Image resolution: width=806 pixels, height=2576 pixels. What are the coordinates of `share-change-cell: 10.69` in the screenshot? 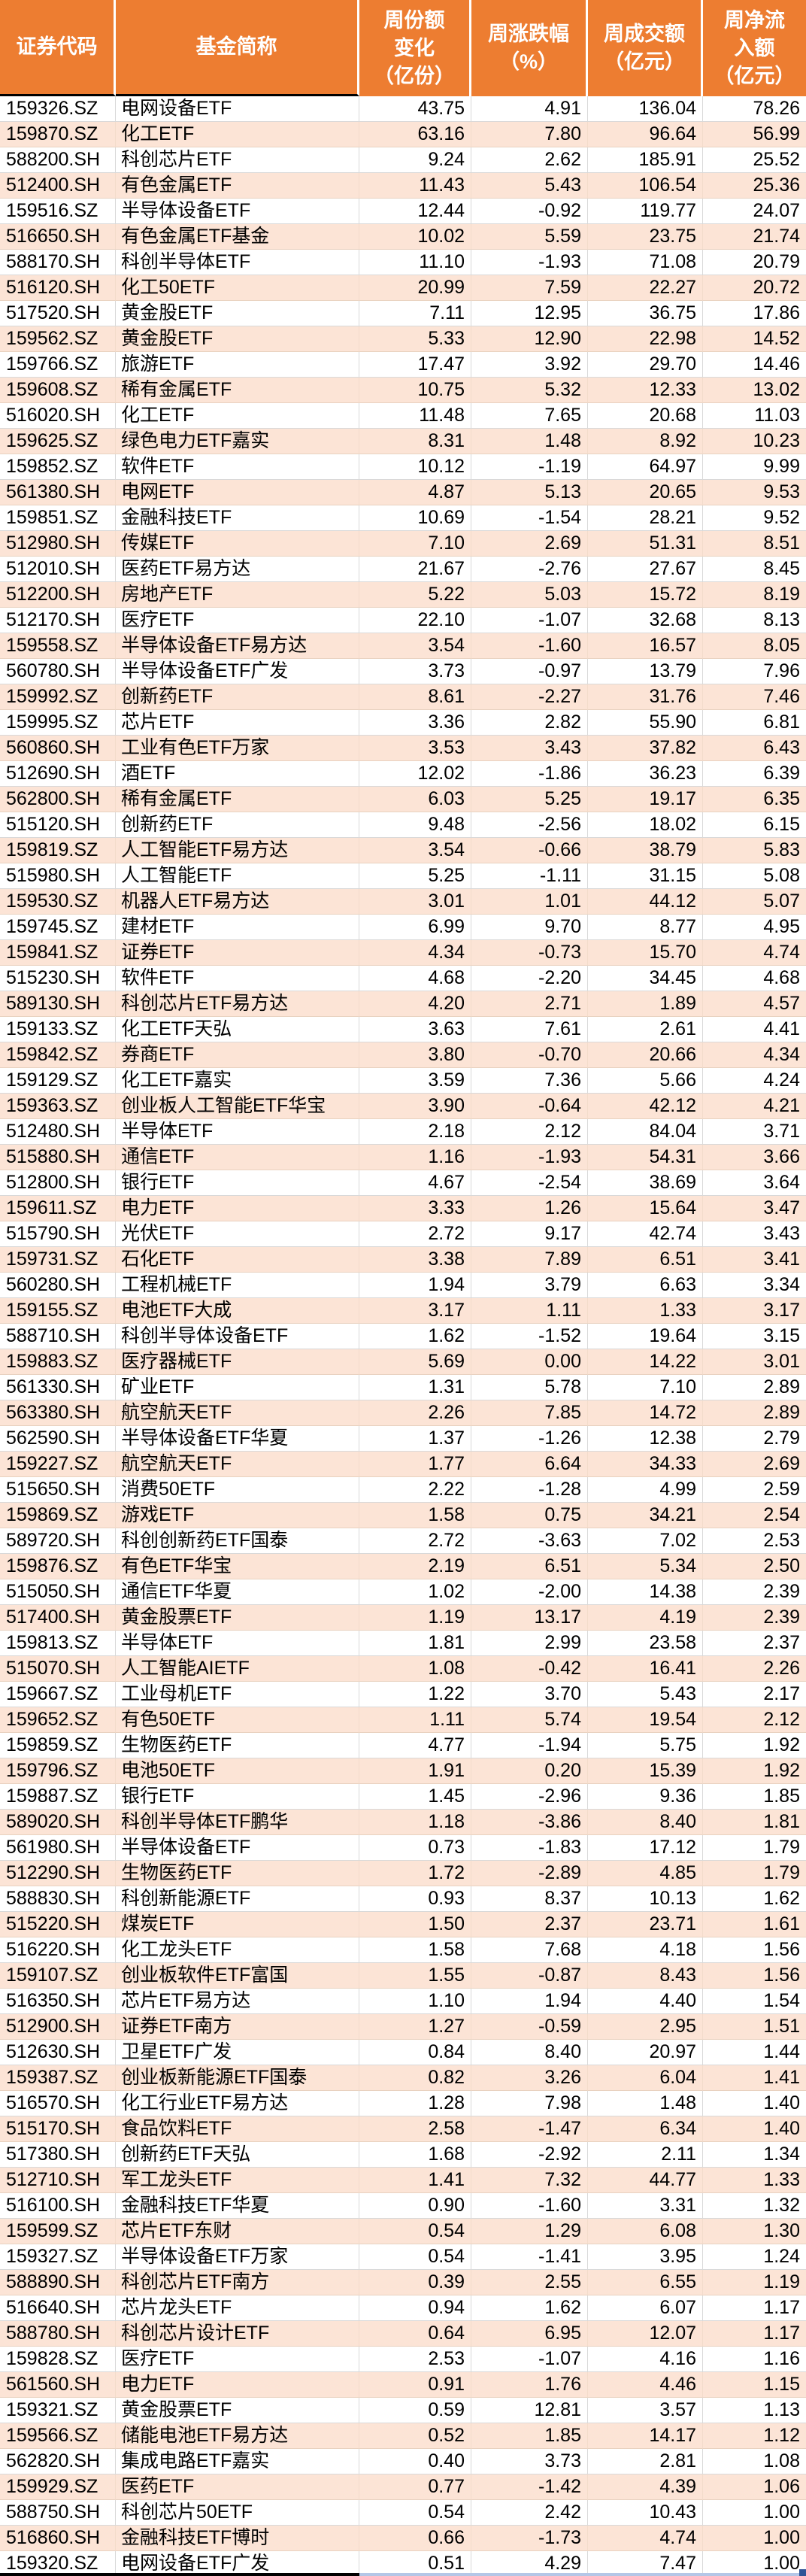 It's located at (415, 518).